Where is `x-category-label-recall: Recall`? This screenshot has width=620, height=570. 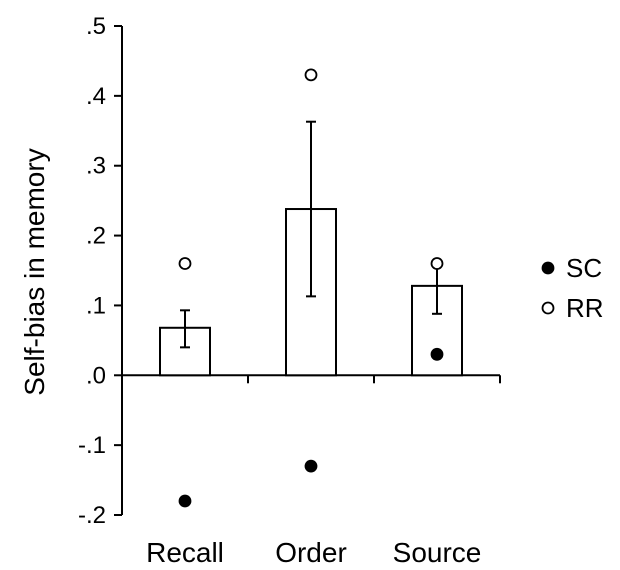
x-category-label-recall: Recall is located at coordinates (185, 552).